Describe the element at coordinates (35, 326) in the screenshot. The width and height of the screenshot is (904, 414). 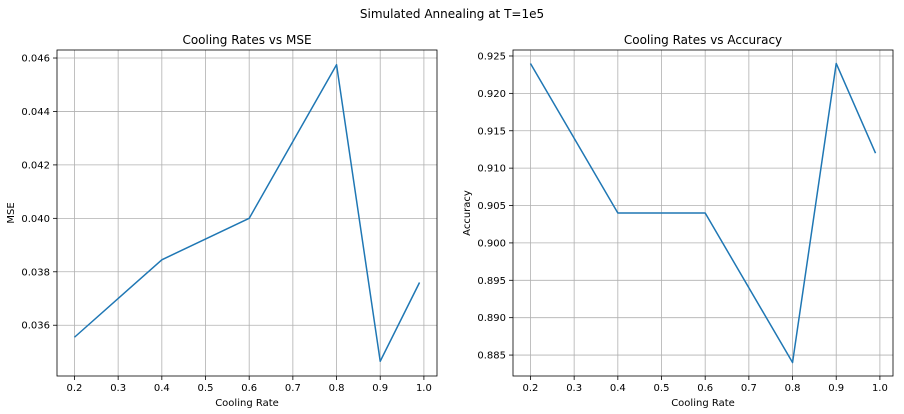
I see `y-tick-label: 0.036` at that location.